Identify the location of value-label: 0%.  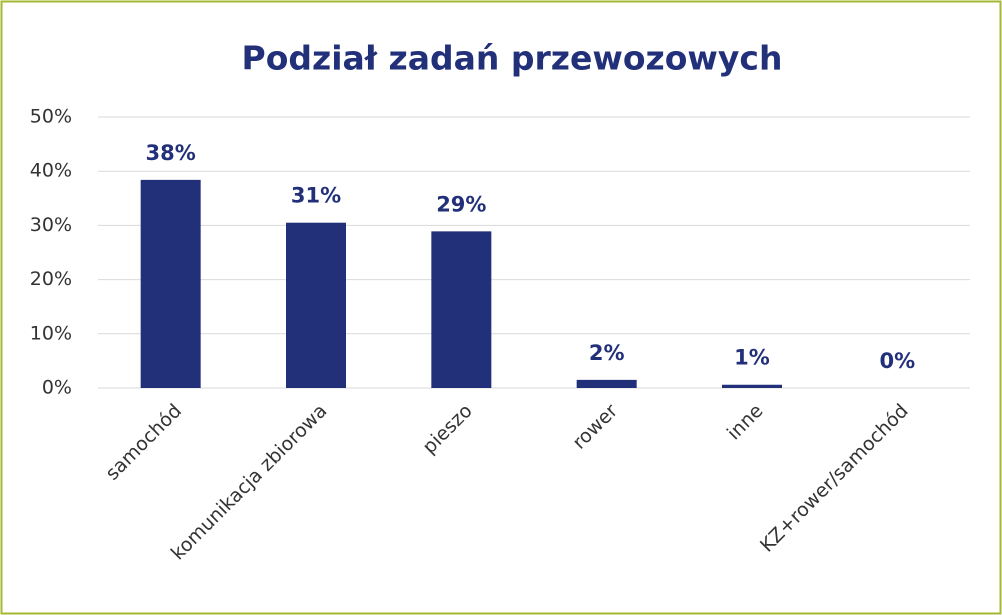
(898, 361).